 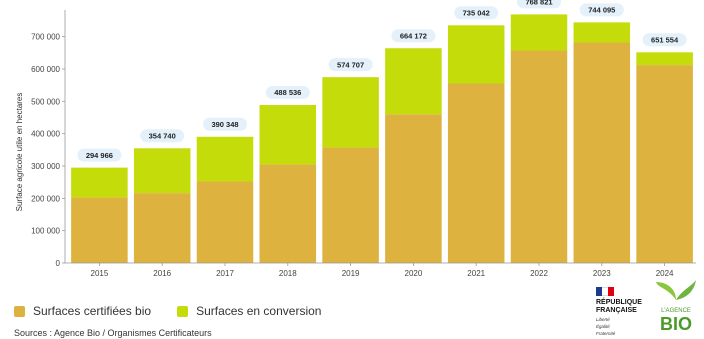 I want to click on x-tick-label-2018: 2018, so click(x=288, y=273).